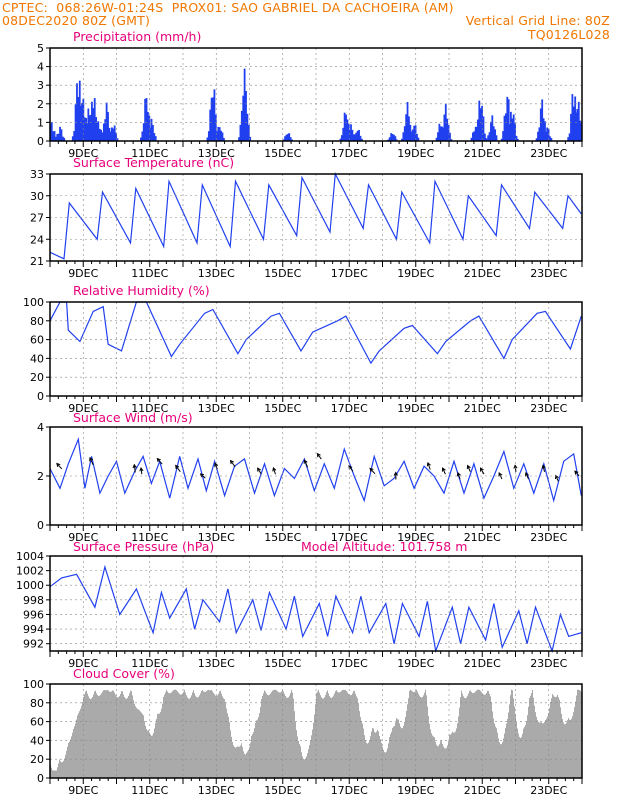 Image resolution: width=618 pixels, height=800 pixels. What do you see at coordinates (37, 759) in the screenshot?
I see `y-tick-label: 20` at bounding box center [37, 759].